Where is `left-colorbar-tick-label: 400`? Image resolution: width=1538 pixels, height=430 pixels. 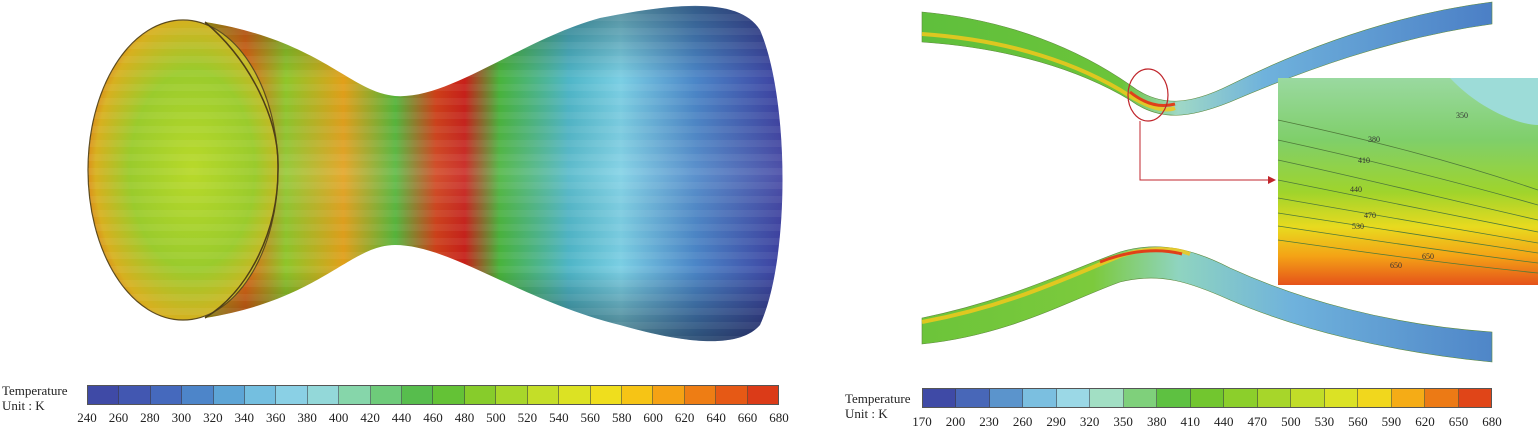
left-colorbar-tick-label: 400 is located at coordinates (338, 417).